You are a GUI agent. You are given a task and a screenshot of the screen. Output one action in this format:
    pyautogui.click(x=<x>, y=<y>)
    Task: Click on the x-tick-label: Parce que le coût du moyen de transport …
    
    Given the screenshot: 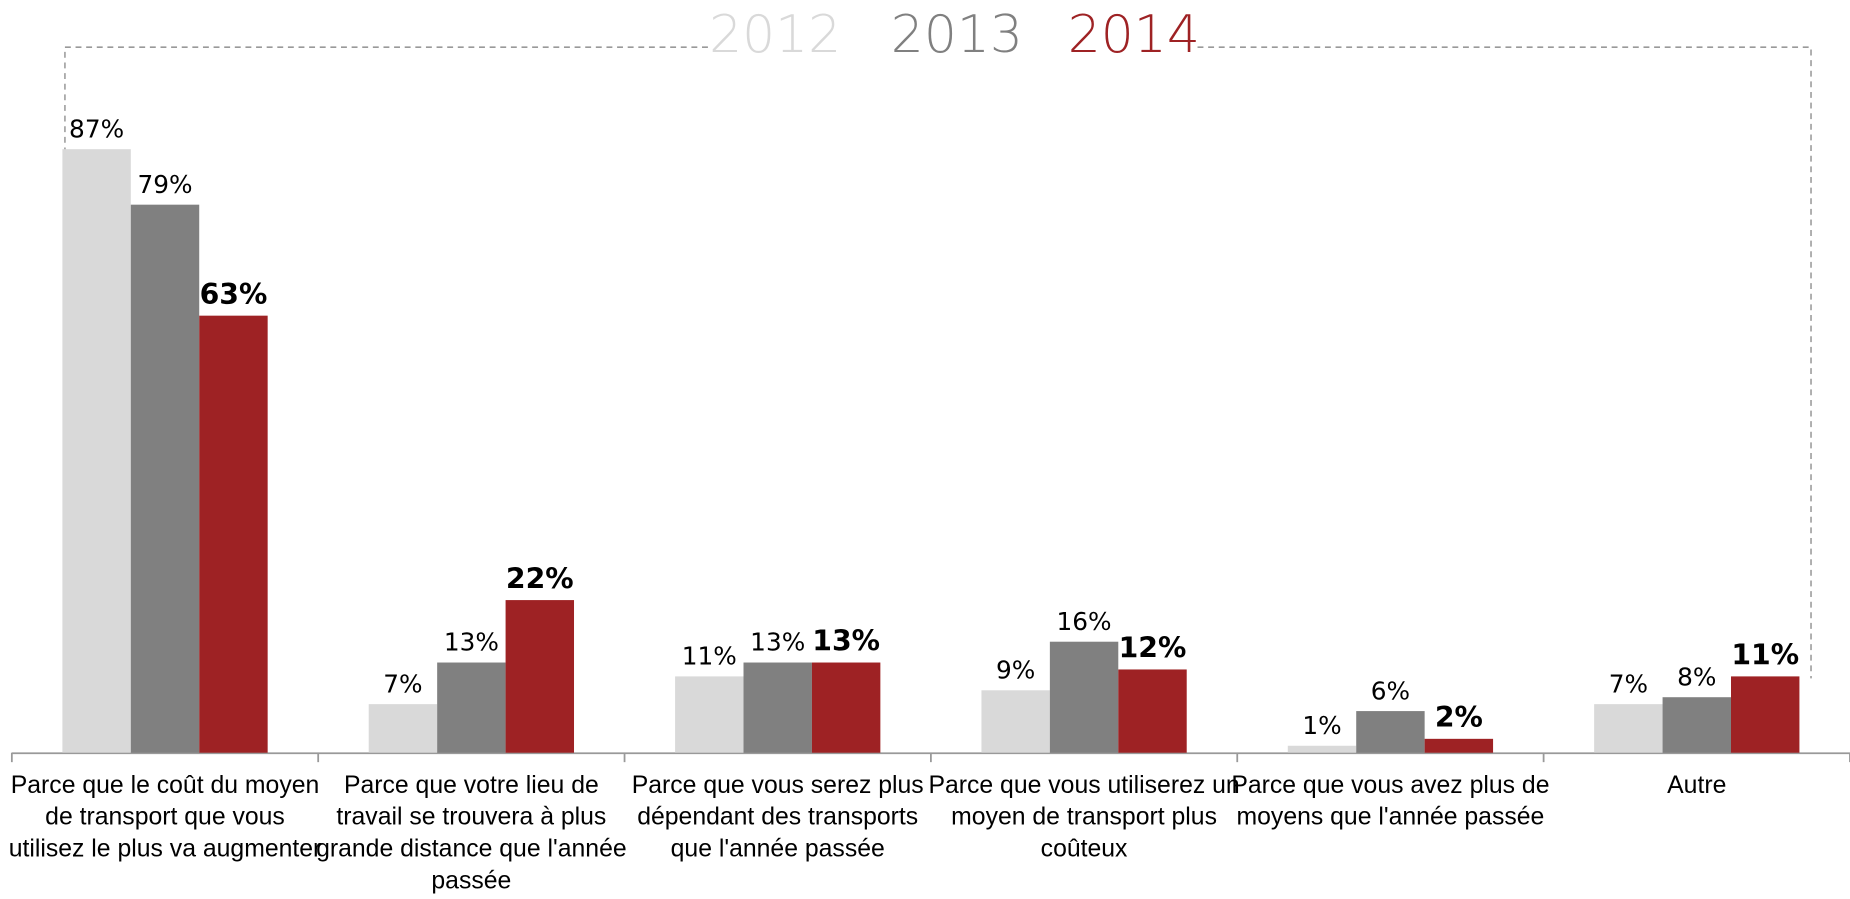 What is the action you would take?
    pyautogui.click(x=165, y=817)
    